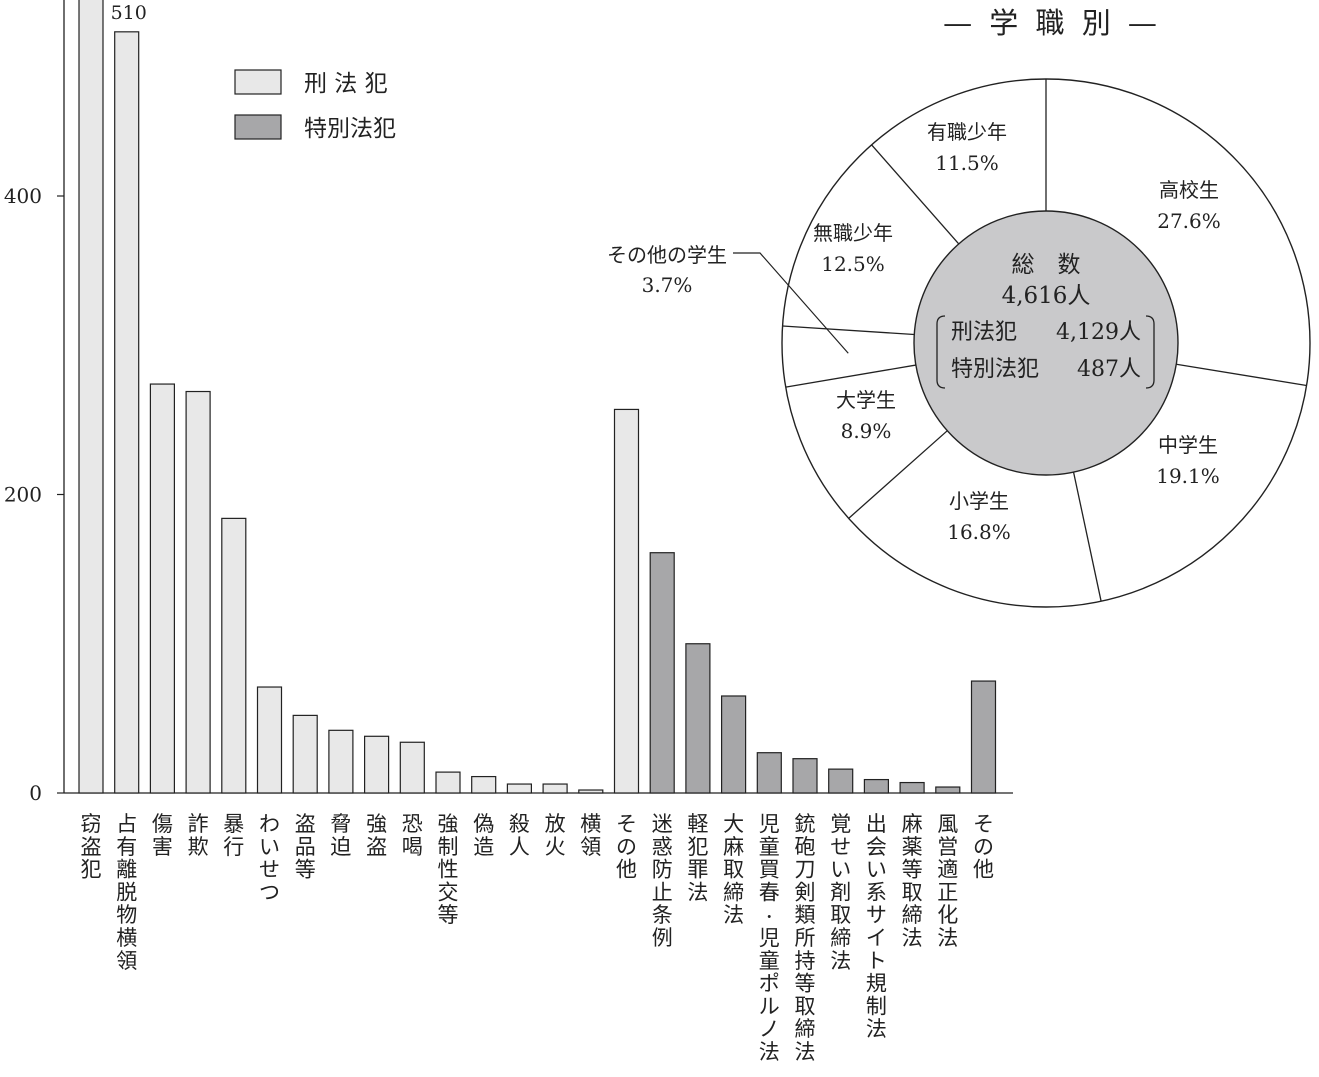 This screenshot has height=1077, width=1319. What do you see at coordinates (805, 776) in the screenshot?
I see `bar-銃砲刀剣類所持等取締法` at bounding box center [805, 776].